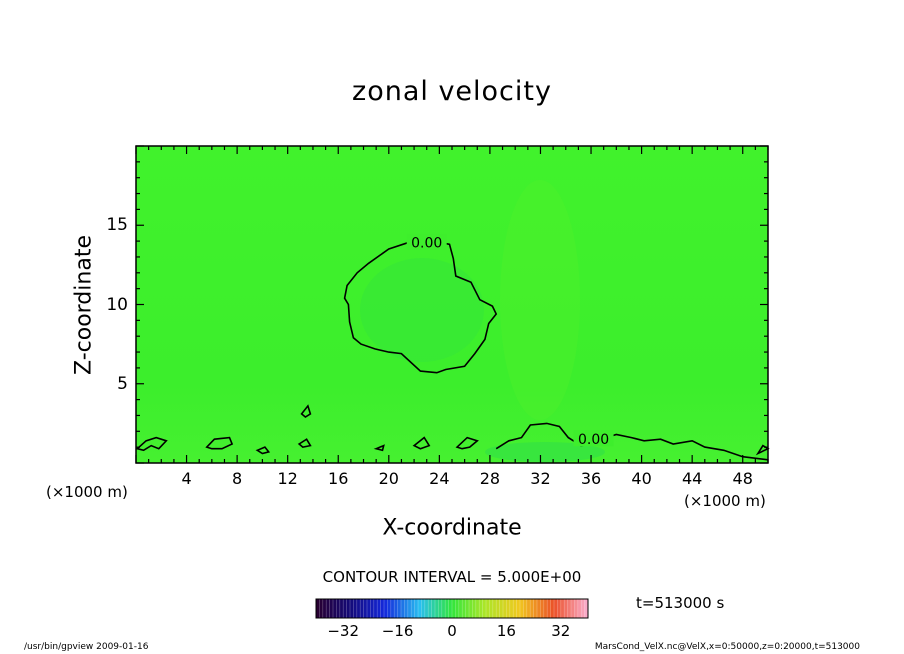  I want to click on x-tick-label: 32, so click(540, 478).